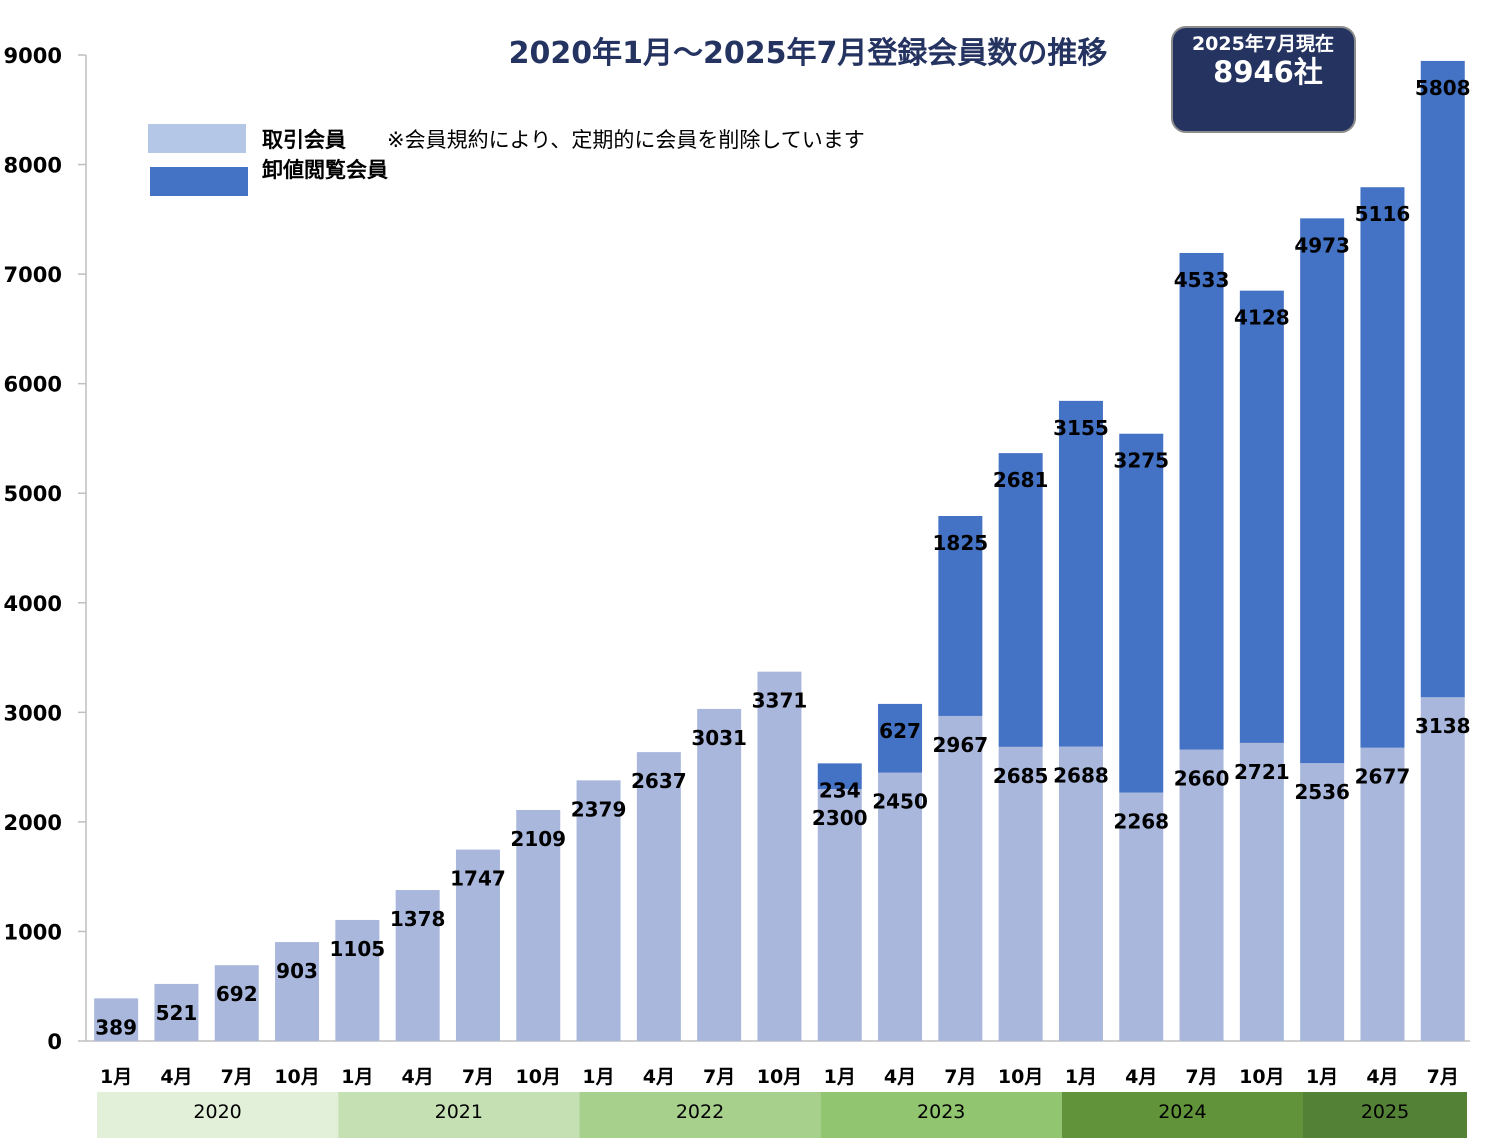 This screenshot has height=1139, width=1499. I want to click on data-label-wholesale: 3275, so click(1141, 461).